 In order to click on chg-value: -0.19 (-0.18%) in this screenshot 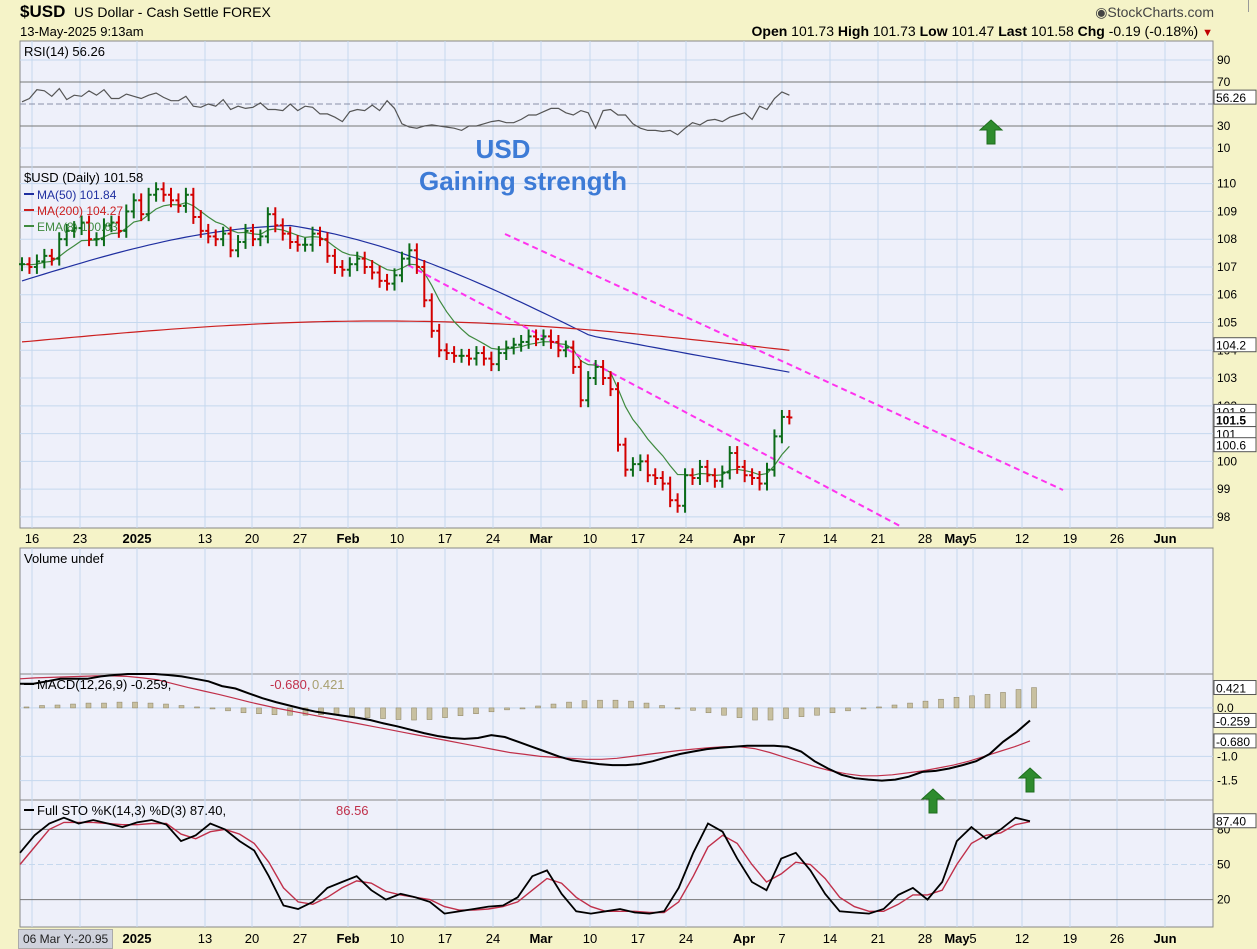, I will do `click(1153, 31)`.